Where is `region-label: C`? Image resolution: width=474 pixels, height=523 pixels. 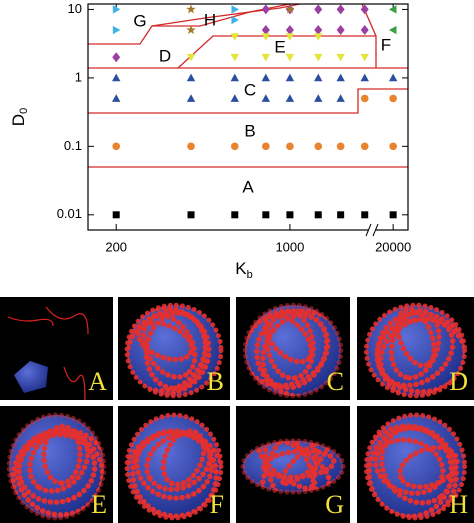
region-label: C is located at coordinates (250, 89).